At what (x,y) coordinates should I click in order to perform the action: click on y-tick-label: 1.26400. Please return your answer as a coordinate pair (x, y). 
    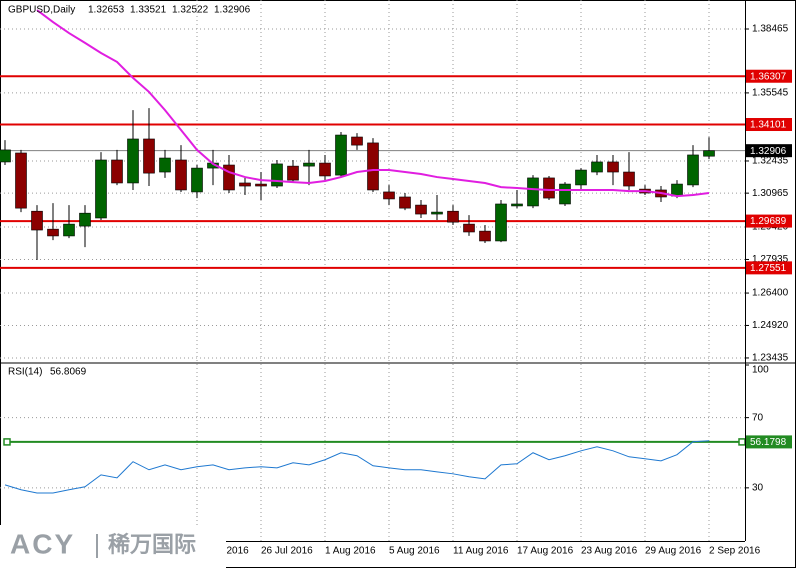
    Looking at the image, I should click on (770, 293).